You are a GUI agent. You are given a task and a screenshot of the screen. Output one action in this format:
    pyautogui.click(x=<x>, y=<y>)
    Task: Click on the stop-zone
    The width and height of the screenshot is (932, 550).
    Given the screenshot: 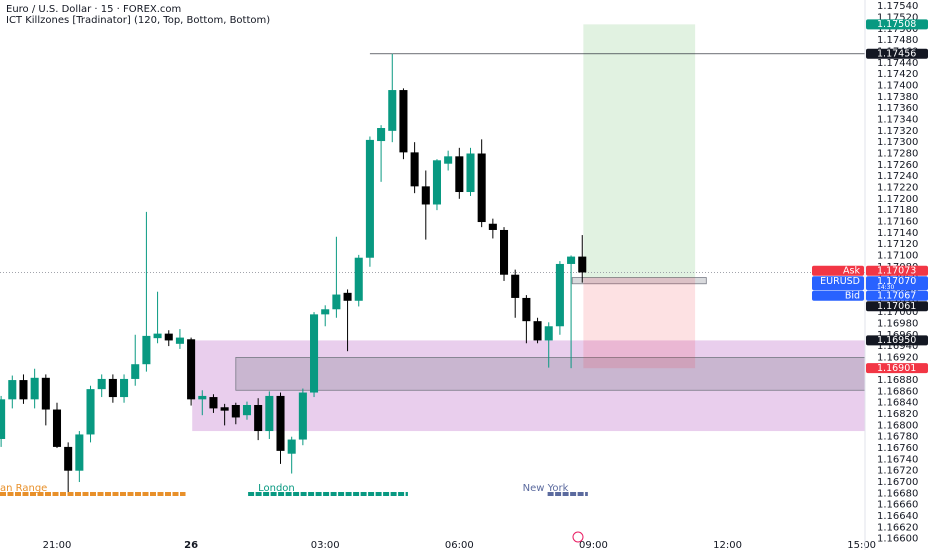 What is the action you would take?
    pyautogui.click(x=639, y=323)
    